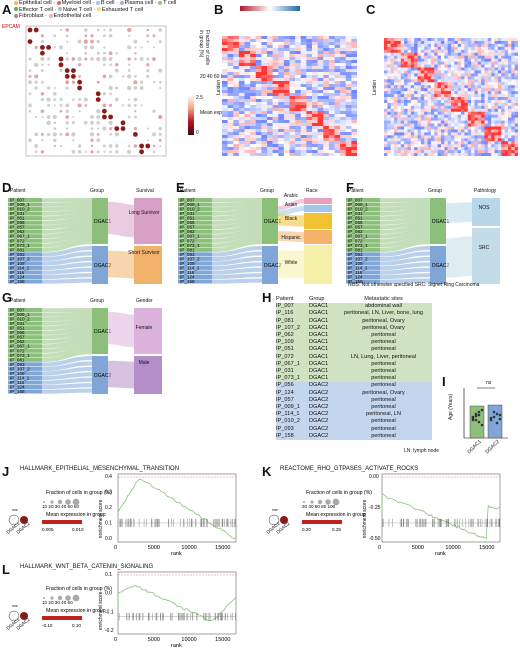 The image size is (520, 653). What do you see at coordinates (274, 520) in the screenshot?
I see `mini-dot-a` at bounding box center [274, 520].